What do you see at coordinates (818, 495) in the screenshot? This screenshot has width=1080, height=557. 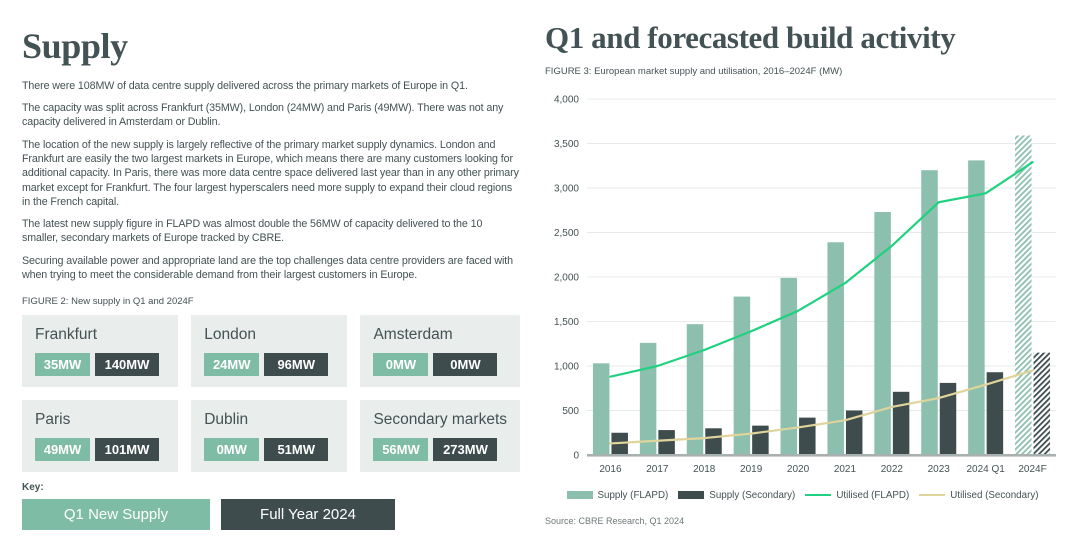 I see `legend-line-swatch-utilised-flapd` at bounding box center [818, 495].